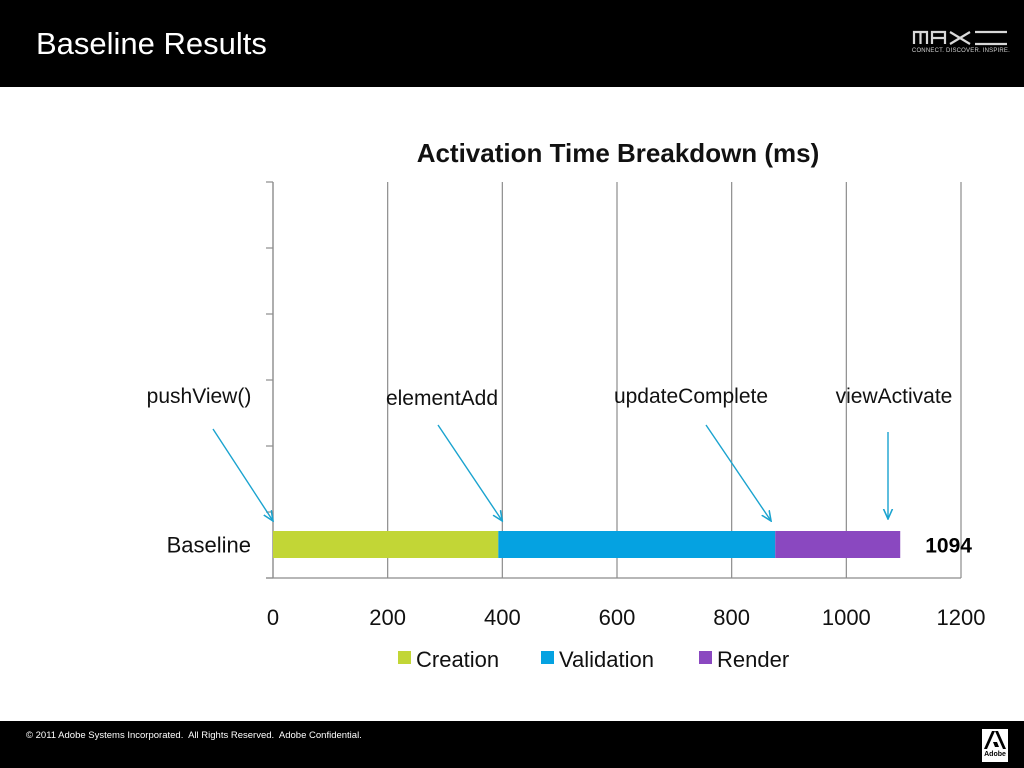  Describe the element at coordinates (753, 659) in the screenshot. I see `legend-label: Render` at that location.